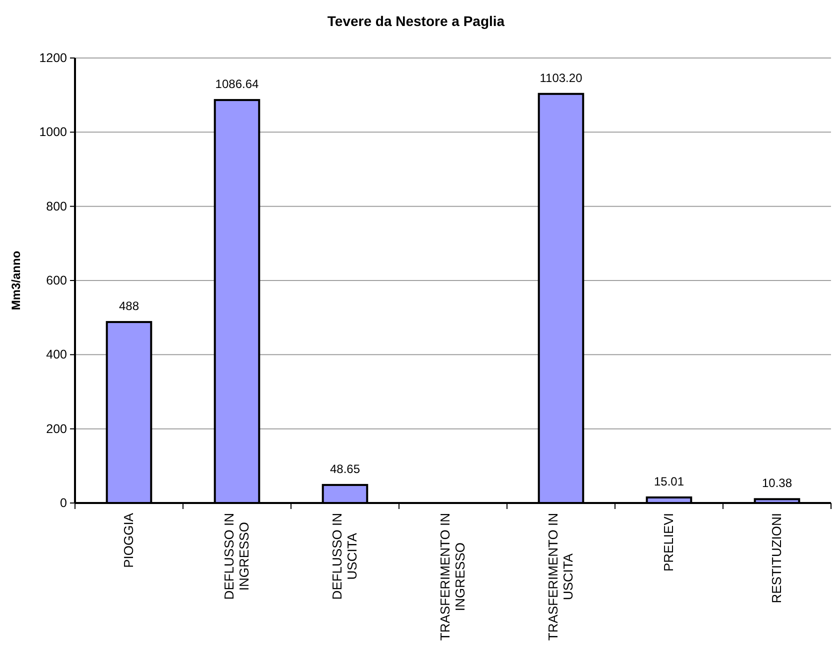  Describe the element at coordinates (16, 280) in the screenshot. I see `y-axis-title: Mm3/anno` at that location.